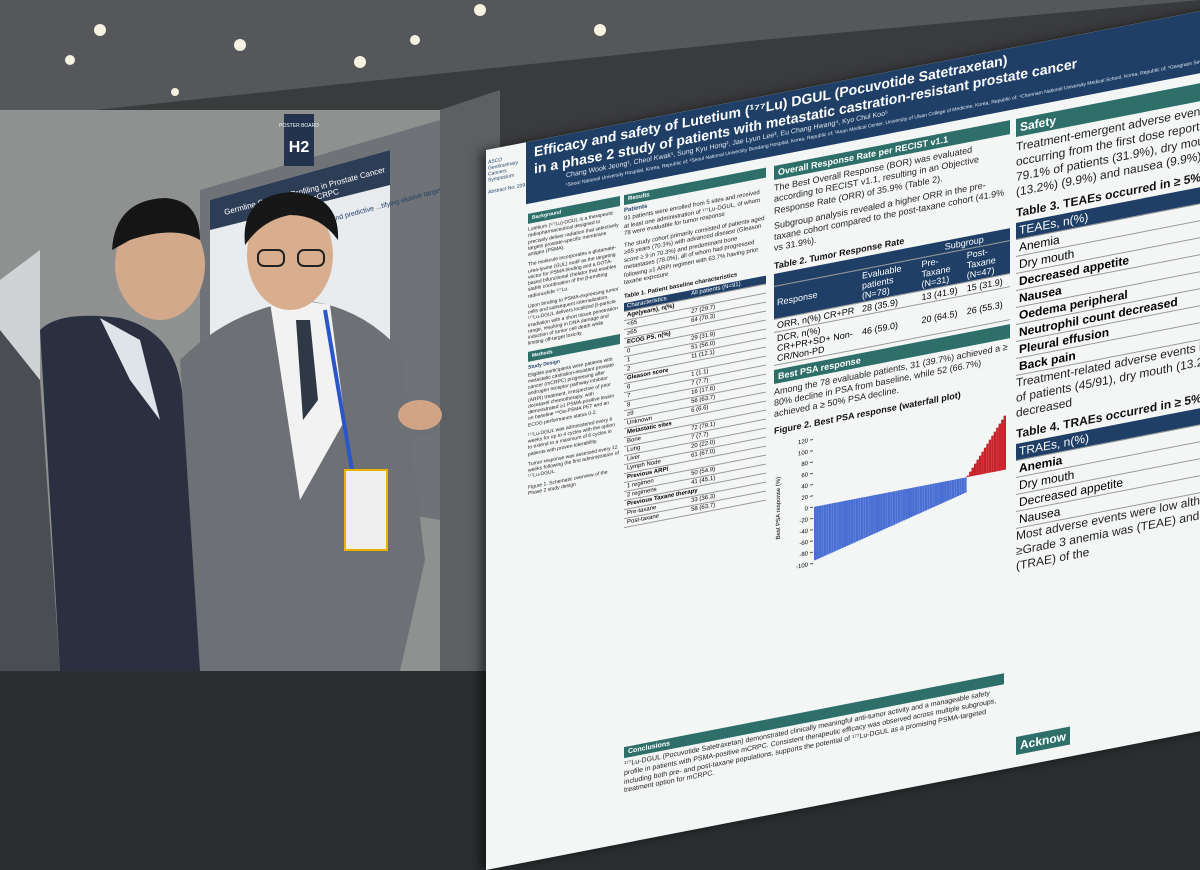 The width and height of the screenshot is (1200, 870). What do you see at coordinates (156, 224) in the screenshot?
I see `person-left-hair` at bounding box center [156, 224].